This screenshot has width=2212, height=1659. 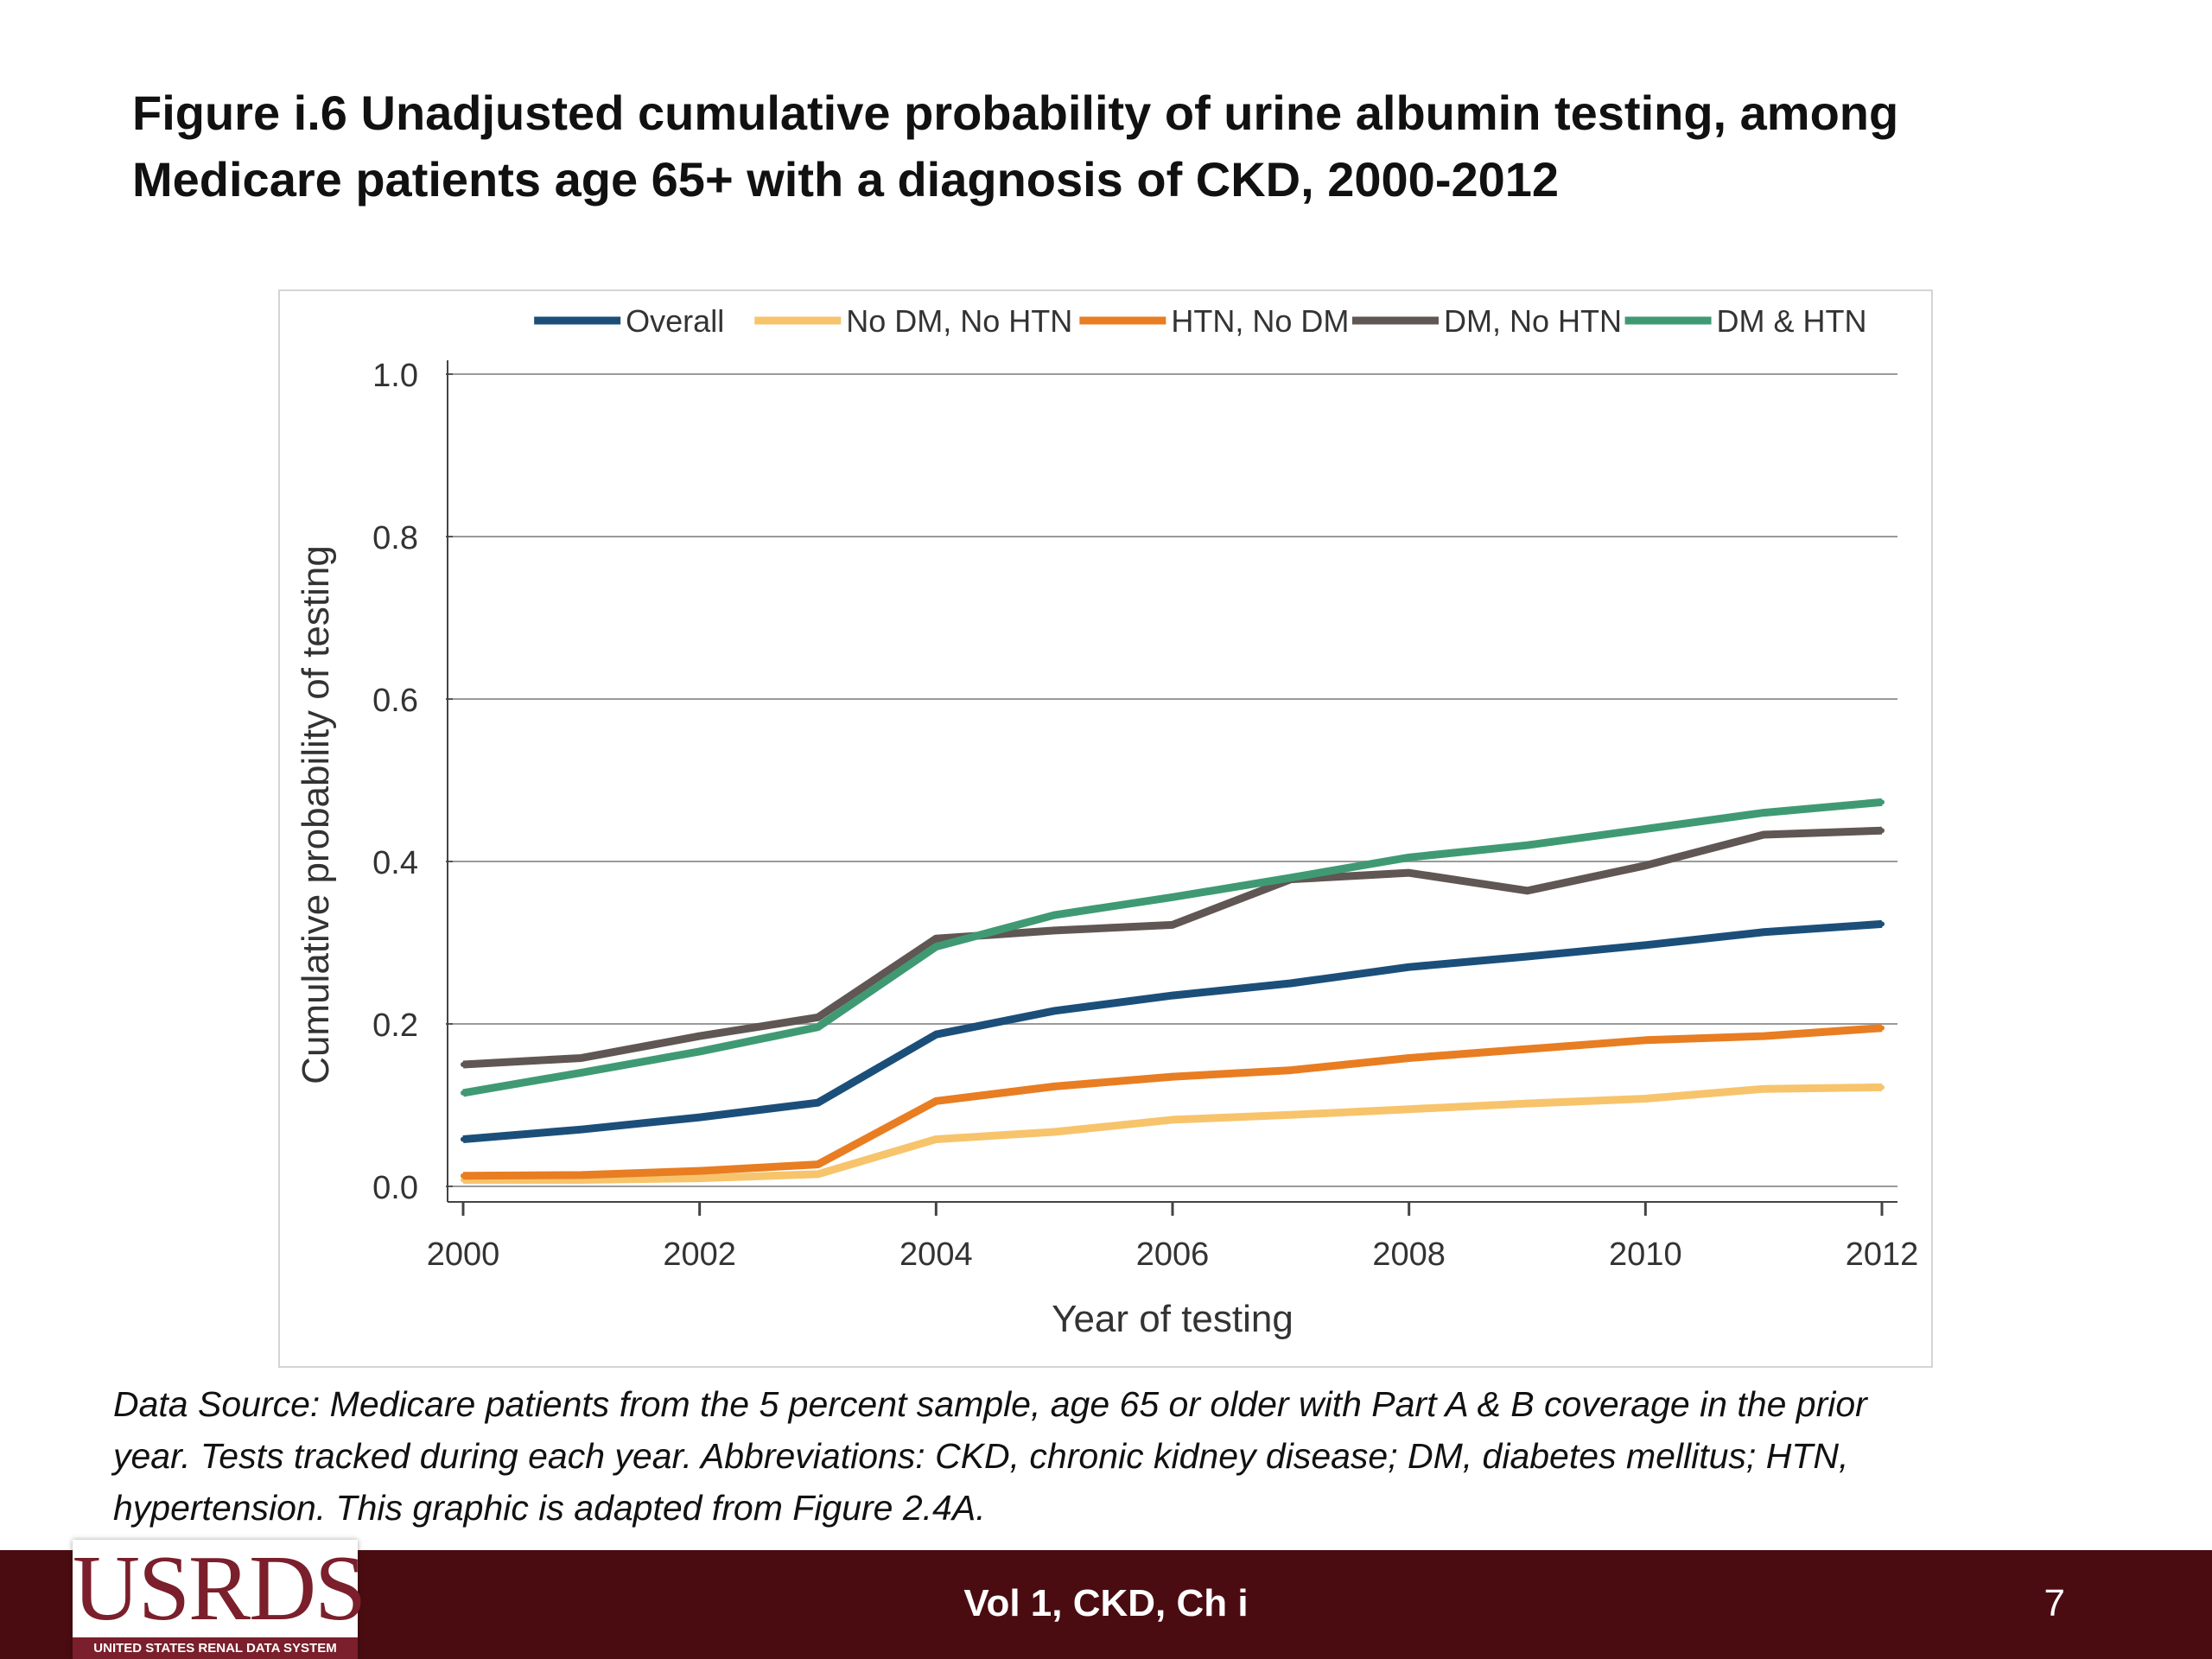 What do you see at coordinates (395, 863) in the screenshot?
I see `y-tick-label: 0.4` at bounding box center [395, 863].